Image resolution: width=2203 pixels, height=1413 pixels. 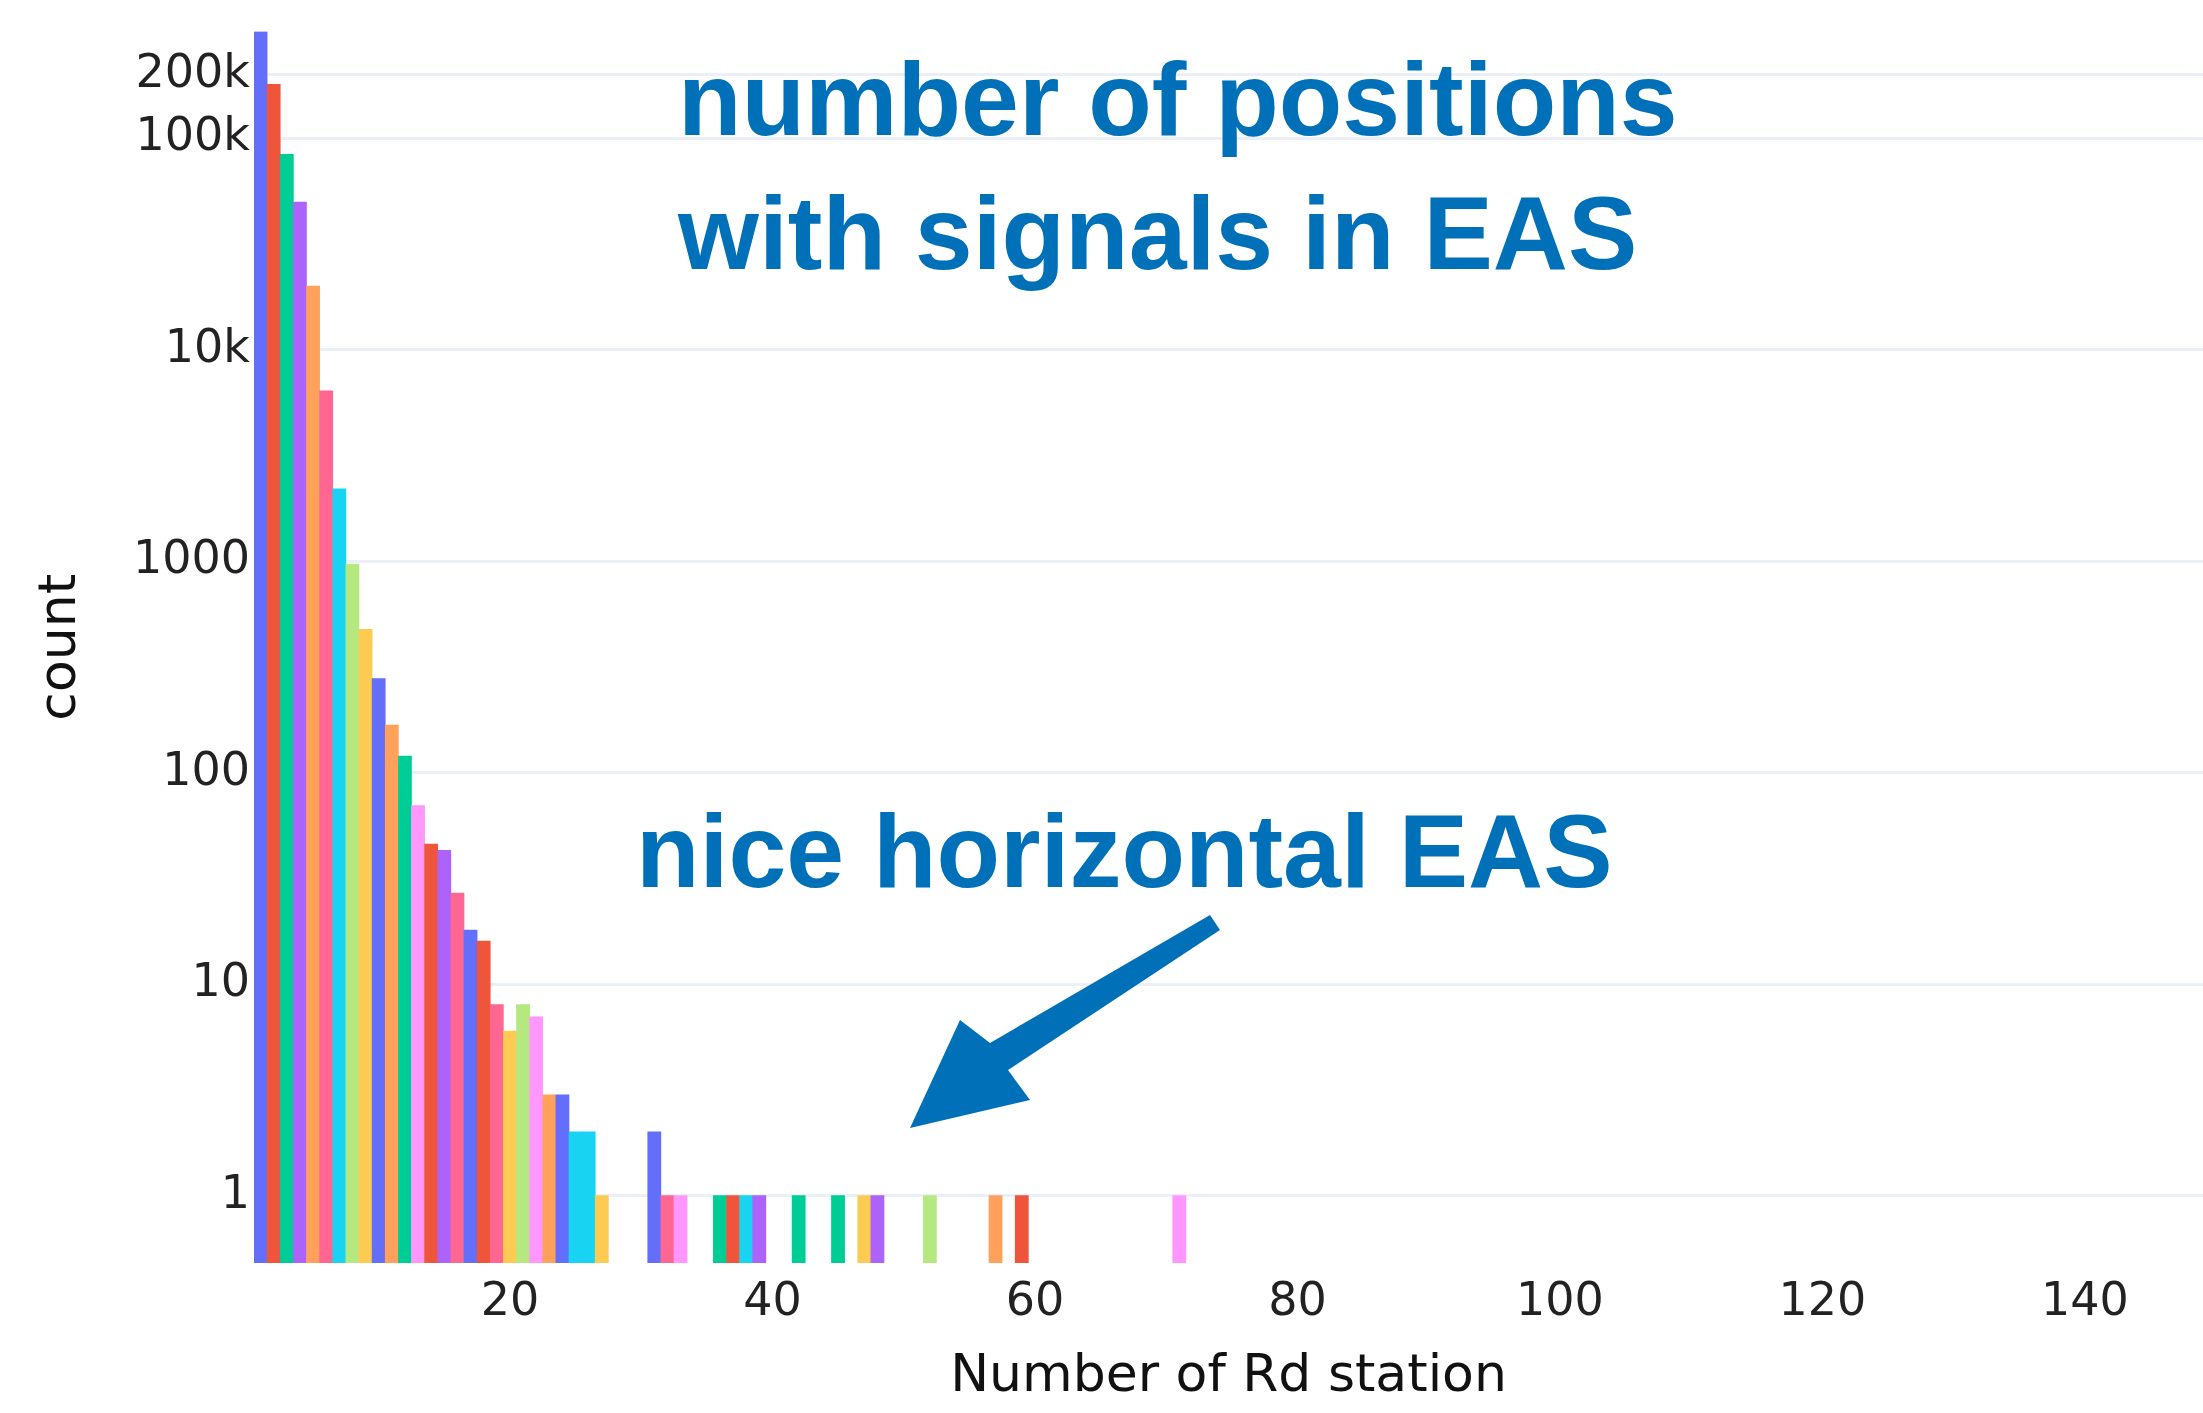 What do you see at coordinates (1178, 166) in the screenshot?
I see `annotation: number of positions with signals in EAS` at bounding box center [1178, 166].